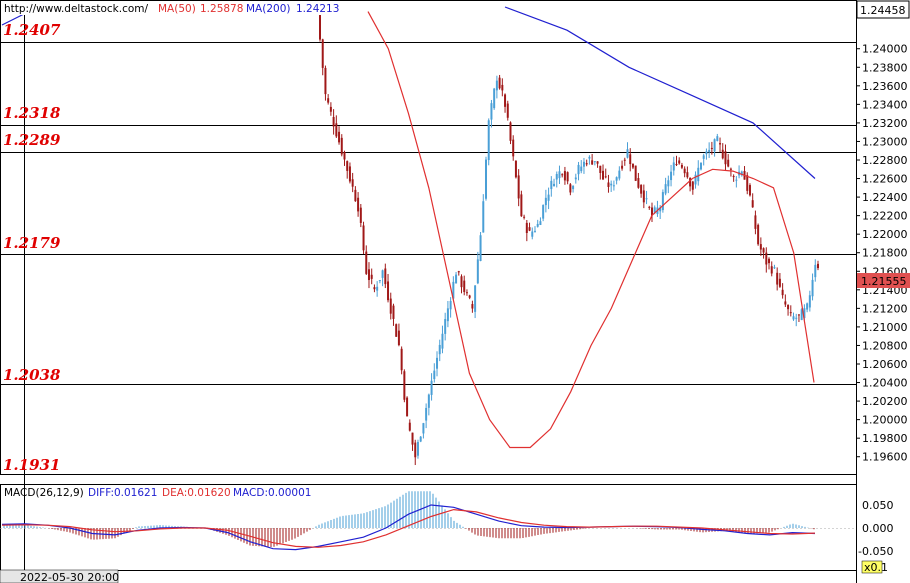  I want to click on zoom-label: x0.1, so click(876, 567).